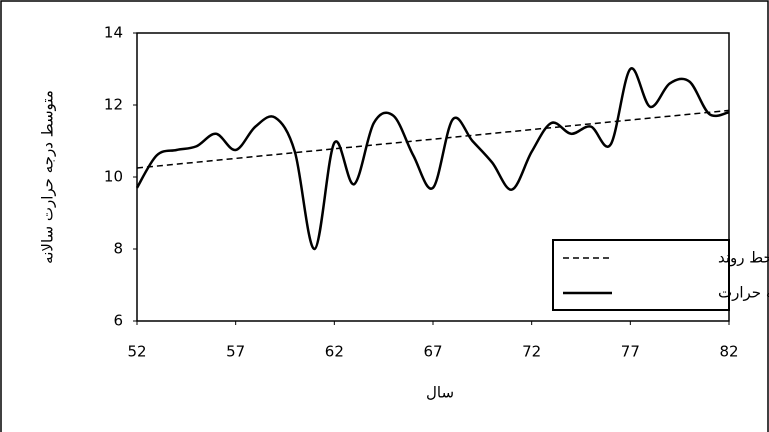 The width and height of the screenshot is (769, 432). What do you see at coordinates (743, 293) in the screenshot?
I see `legend-label: درجه حرارت` at bounding box center [743, 293].